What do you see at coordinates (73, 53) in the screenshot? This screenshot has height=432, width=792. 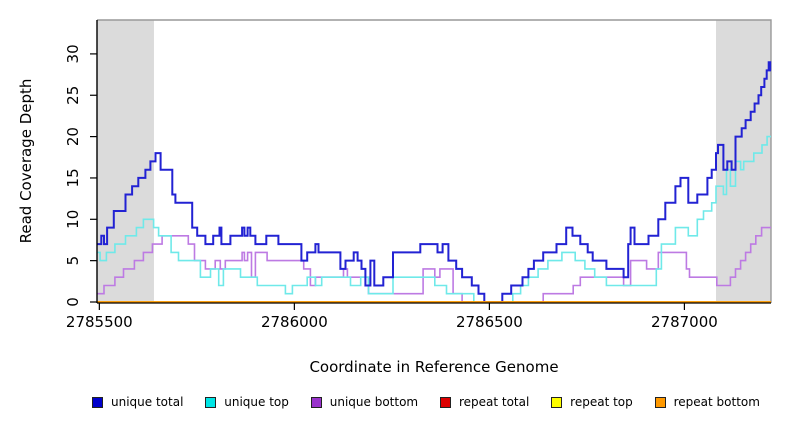 I see `y-tick-label: 30` at bounding box center [73, 53].